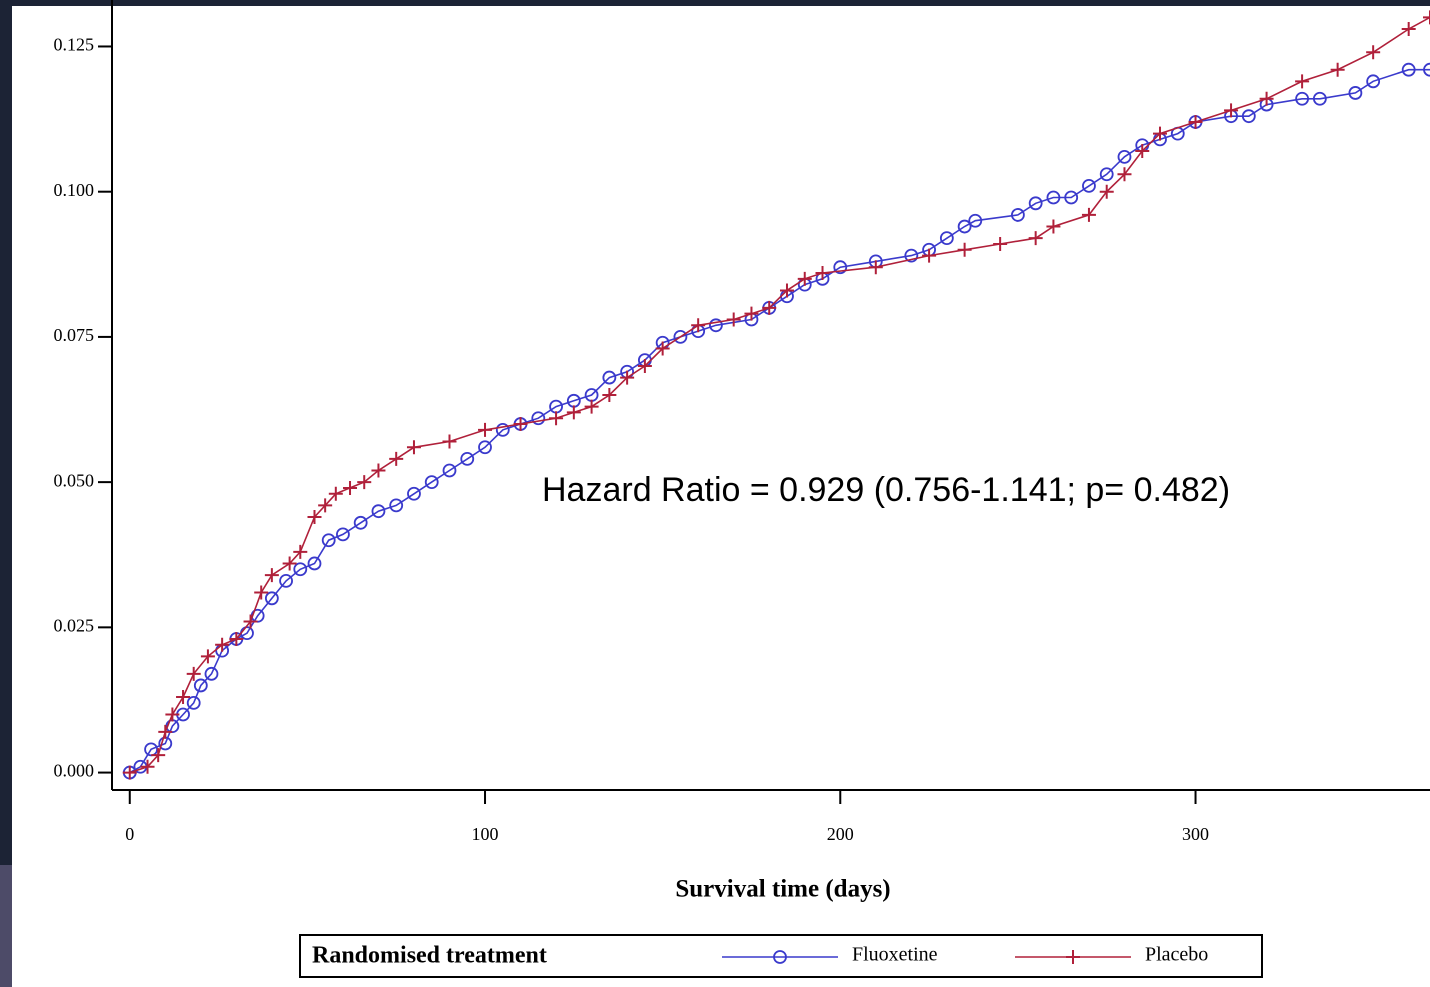  Describe the element at coordinates (74, 335) in the screenshot. I see `y-tick-label: 0.075` at that location.